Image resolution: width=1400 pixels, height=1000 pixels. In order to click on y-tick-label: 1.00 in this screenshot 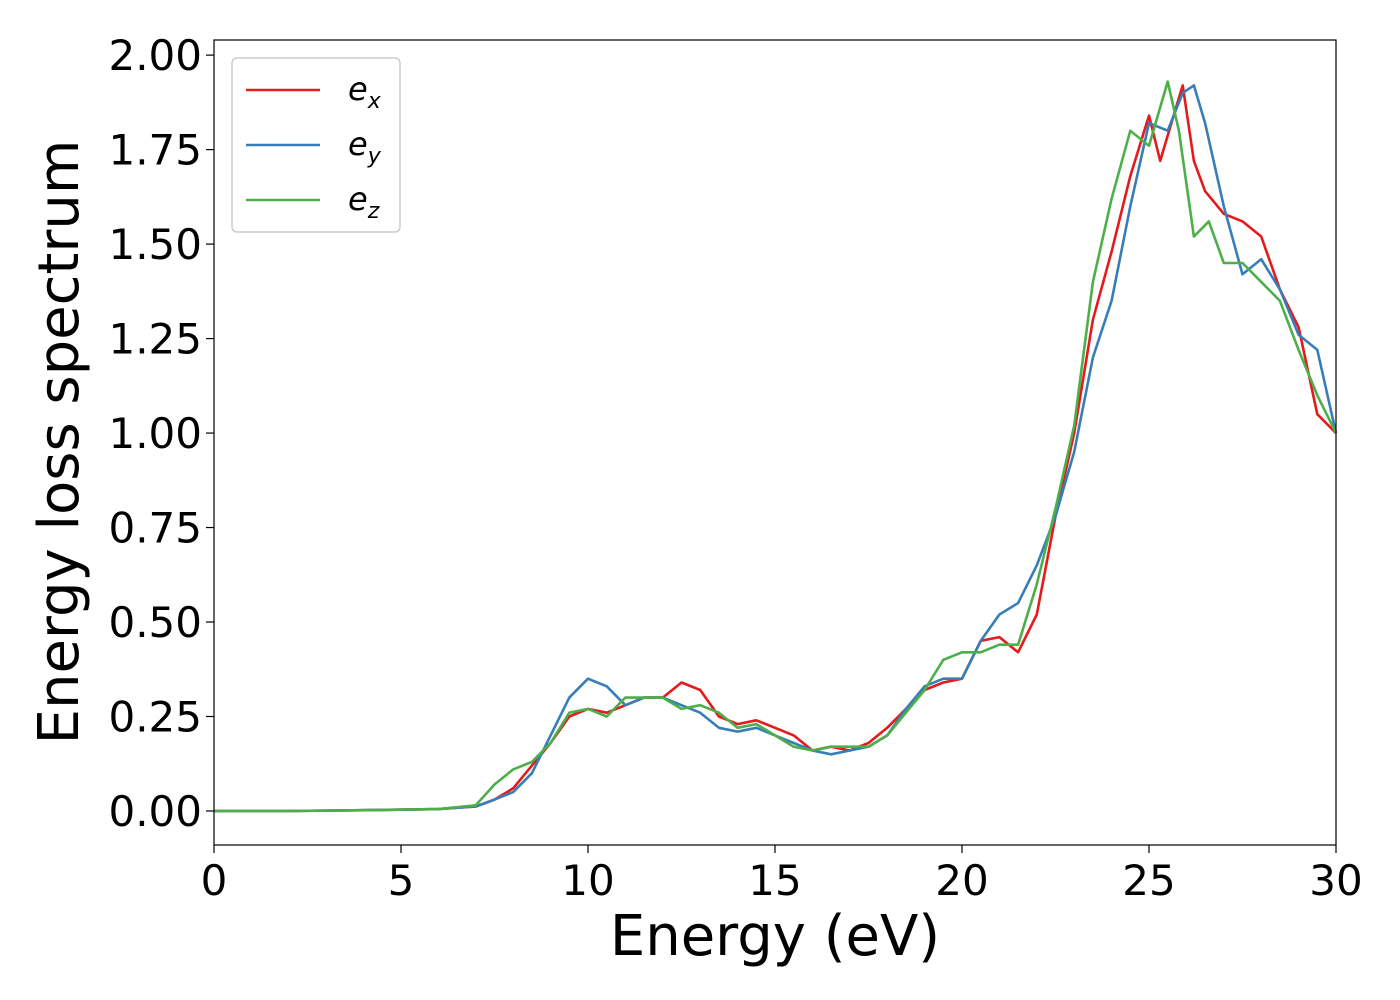, I will do `click(155, 433)`.